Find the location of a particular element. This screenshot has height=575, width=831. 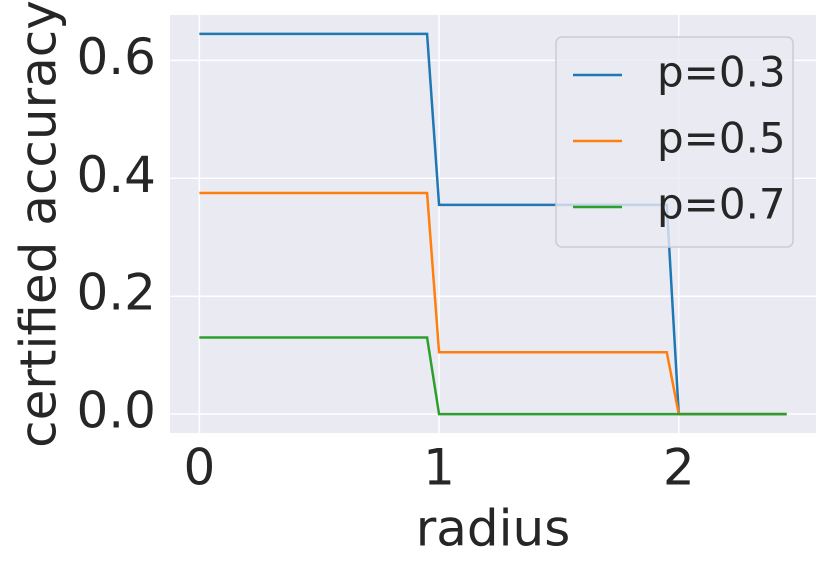

y-tick-label: 0.4 is located at coordinates (116, 175).